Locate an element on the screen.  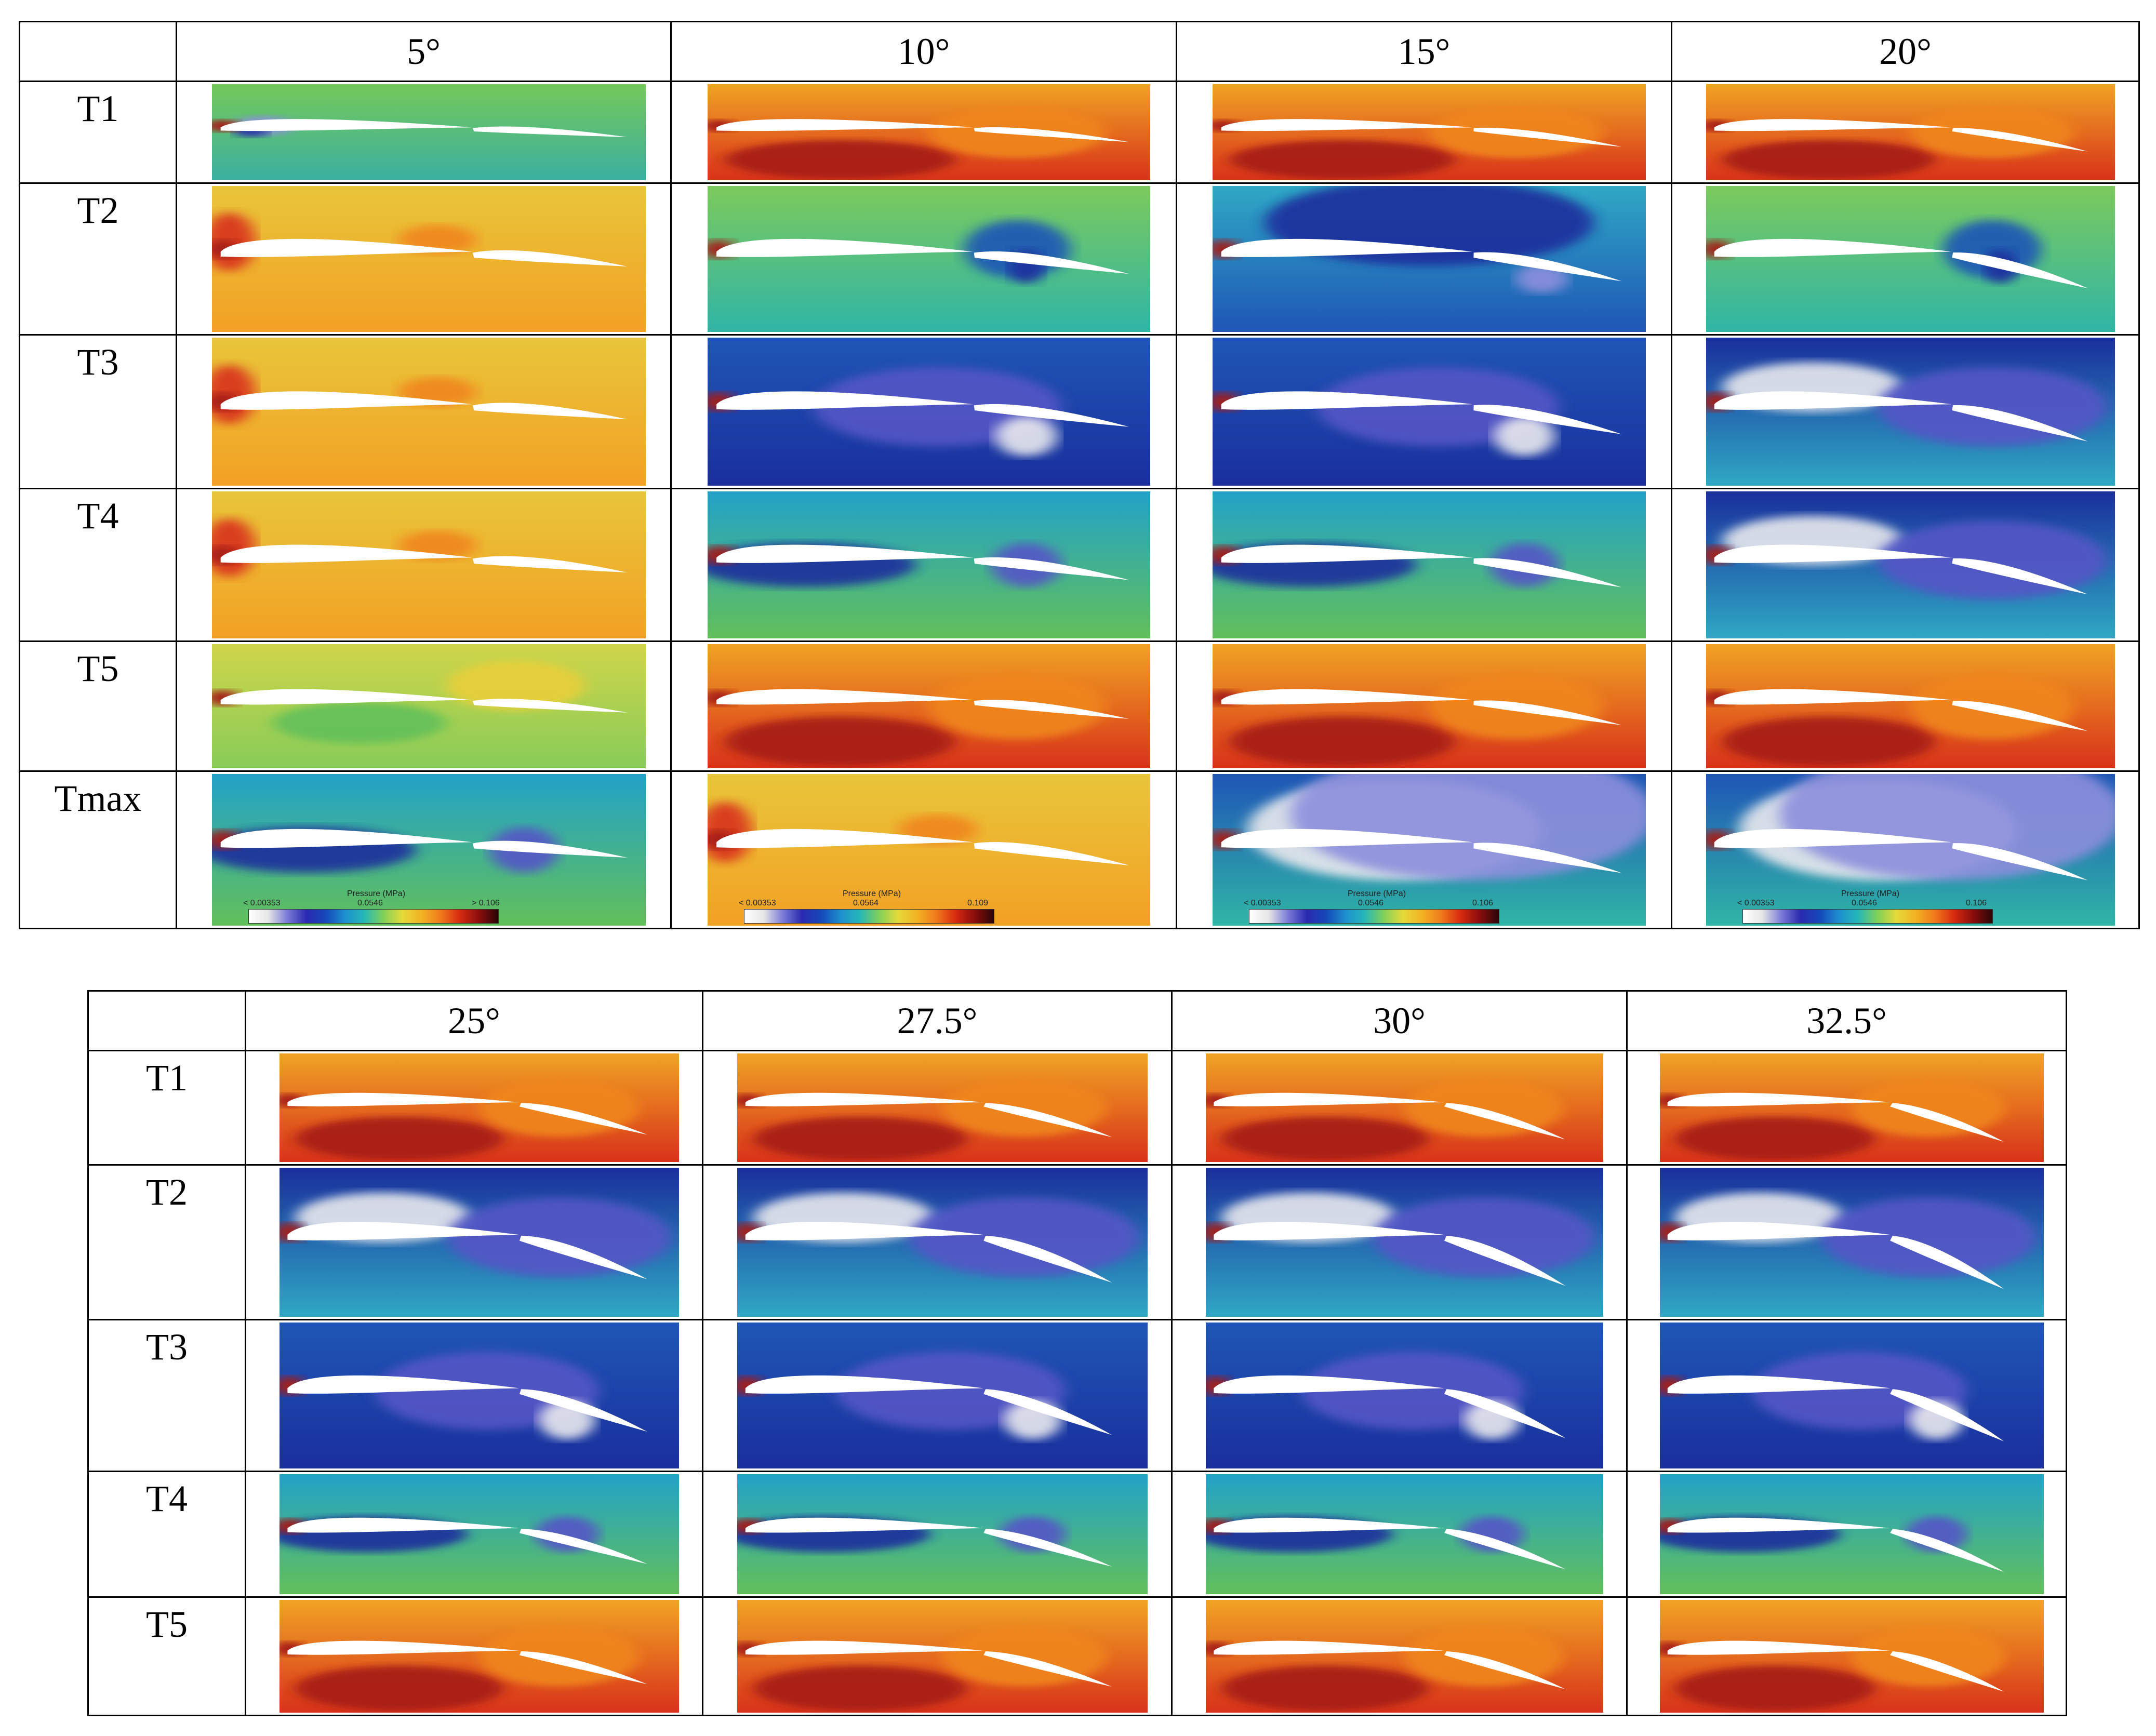
pressure-contour-plot: Pressure (MPa) < 0.00353 0.0546 > 0.106 is located at coordinates (429, 850).